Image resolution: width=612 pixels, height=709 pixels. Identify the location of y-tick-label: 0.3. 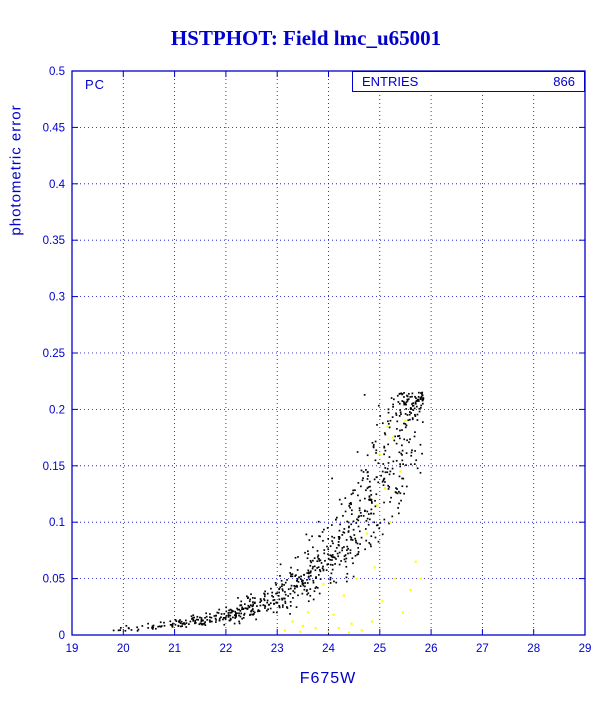
(57, 298).